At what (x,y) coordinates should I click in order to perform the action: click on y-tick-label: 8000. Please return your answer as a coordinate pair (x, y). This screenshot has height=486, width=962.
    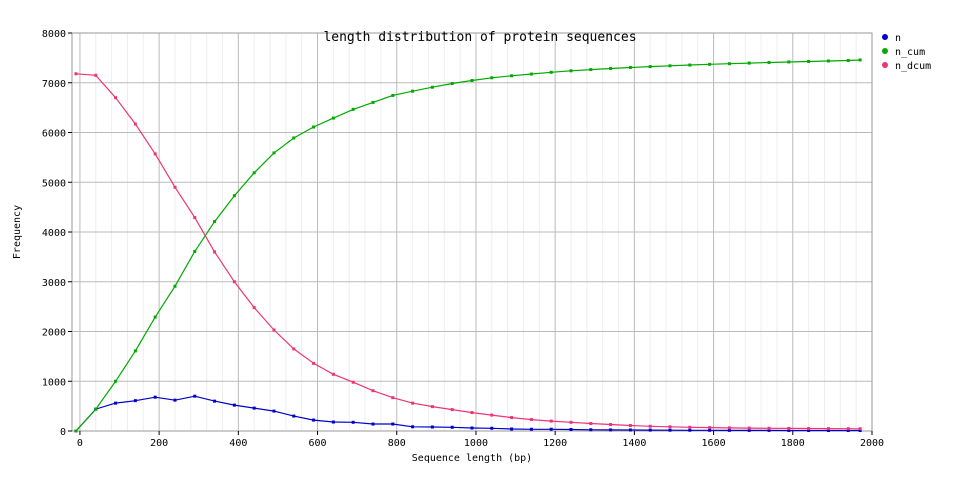
    Looking at the image, I should click on (54, 34).